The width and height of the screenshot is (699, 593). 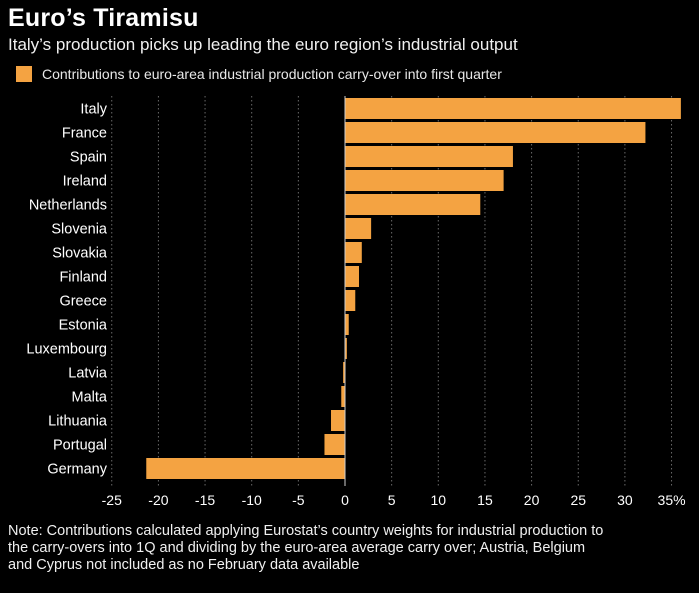 What do you see at coordinates (112, 500) in the screenshot?
I see `x-tick-label: -25` at bounding box center [112, 500].